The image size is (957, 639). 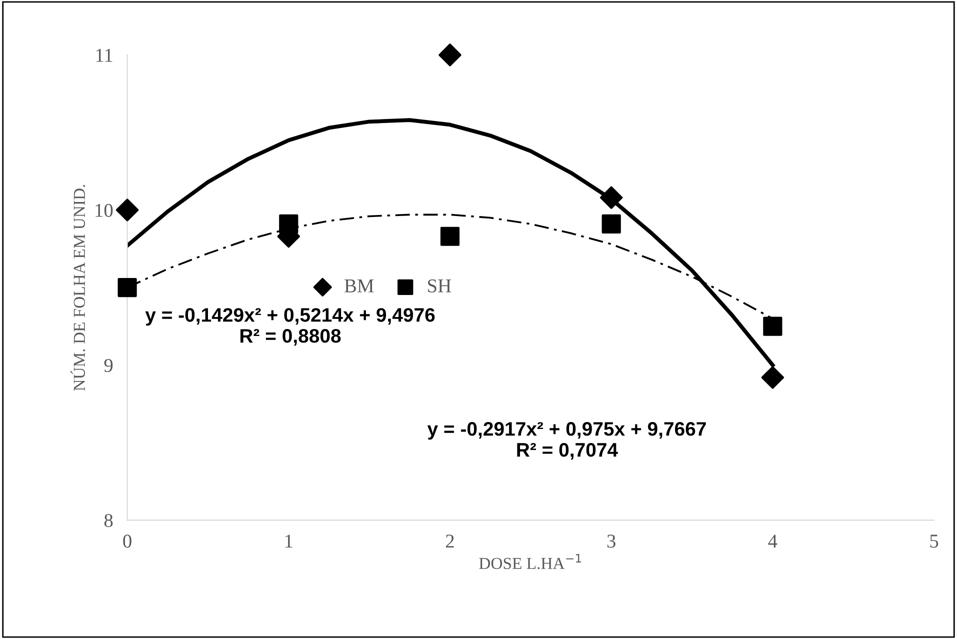 What do you see at coordinates (108, 521) in the screenshot?
I see `y-tick-label: 8` at bounding box center [108, 521].